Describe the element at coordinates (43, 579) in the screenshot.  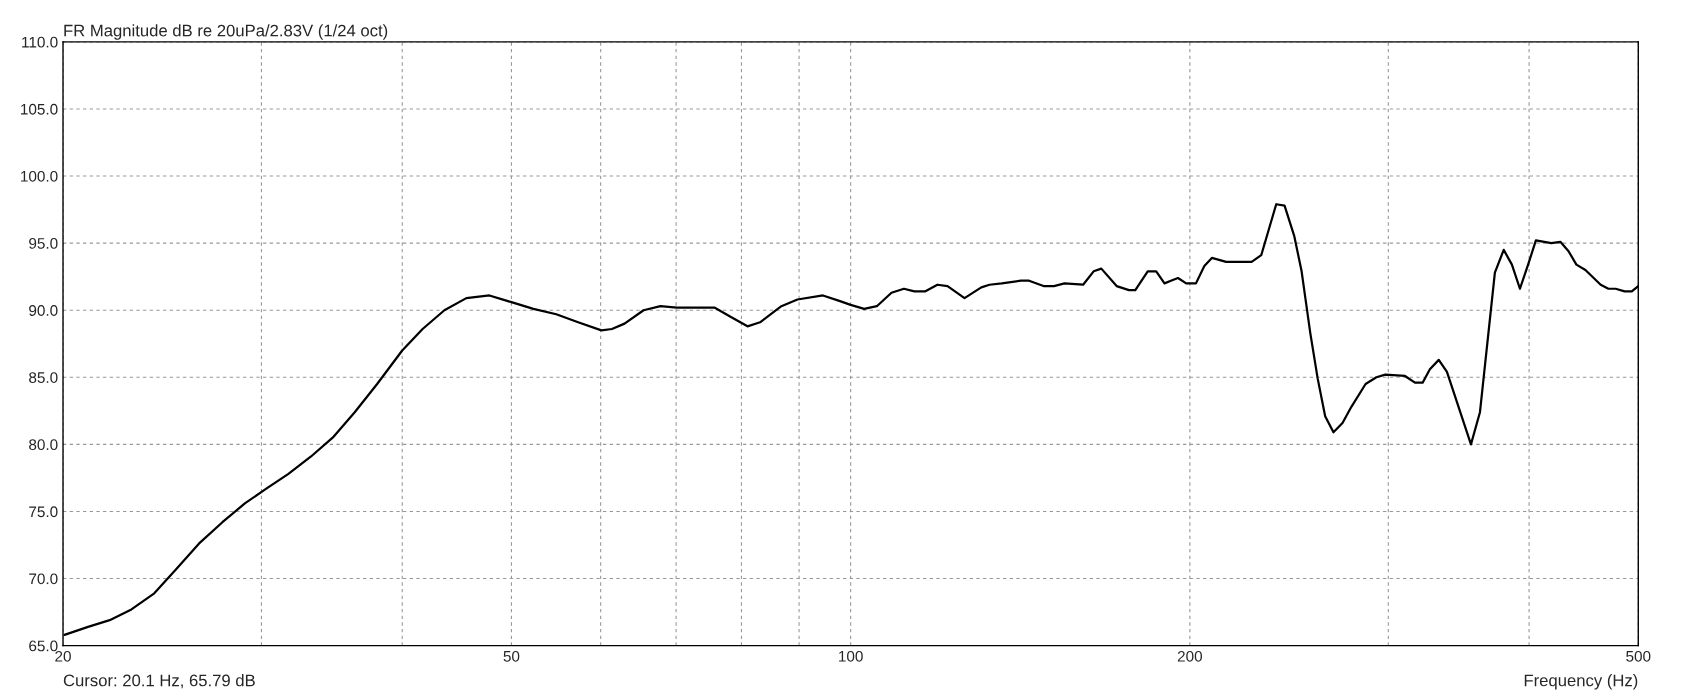
I see `y-tick-label: 70.0` at that location.